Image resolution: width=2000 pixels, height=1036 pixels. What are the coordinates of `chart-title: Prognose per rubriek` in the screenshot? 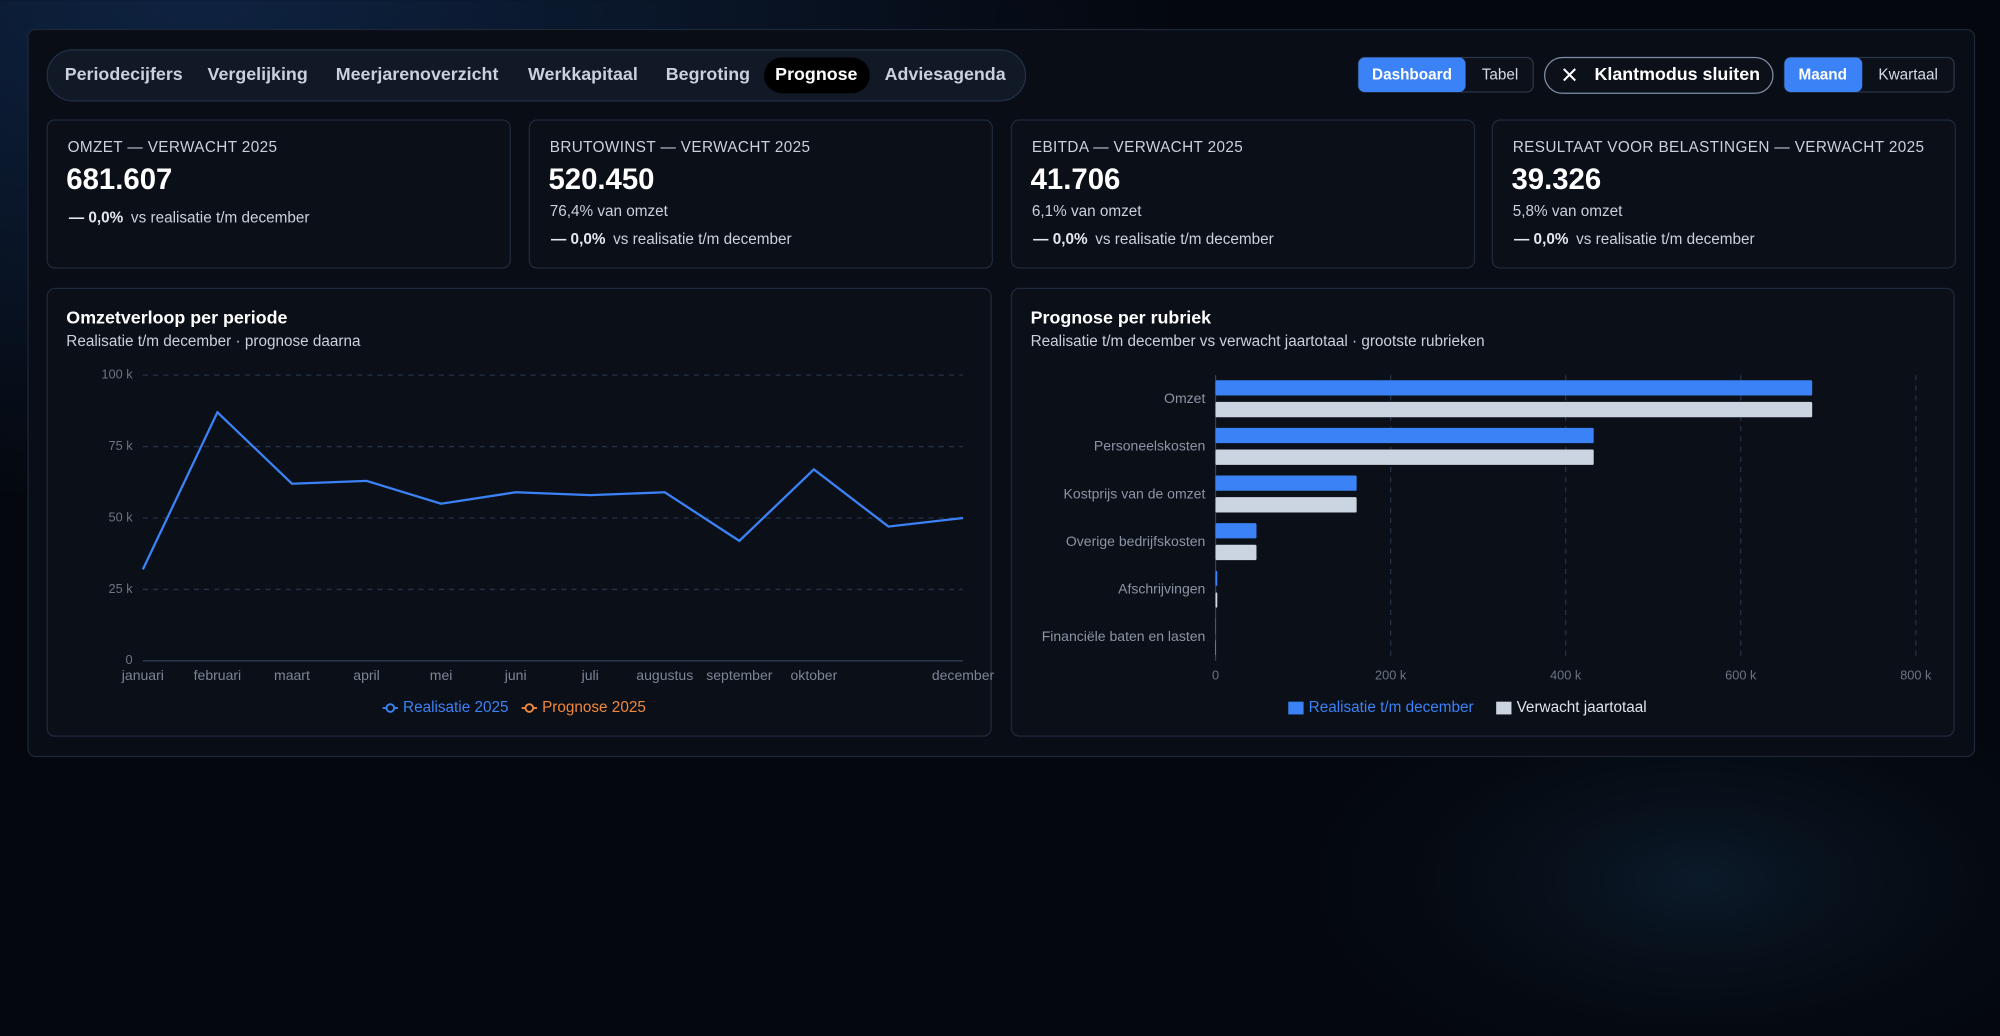 It's located at (1121, 318).